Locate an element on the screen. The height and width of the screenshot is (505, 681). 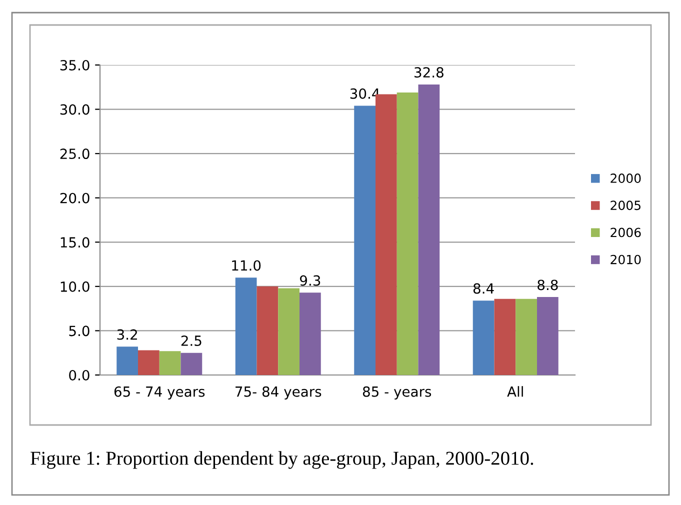
data-label: 8.4 is located at coordinates (483, 288).